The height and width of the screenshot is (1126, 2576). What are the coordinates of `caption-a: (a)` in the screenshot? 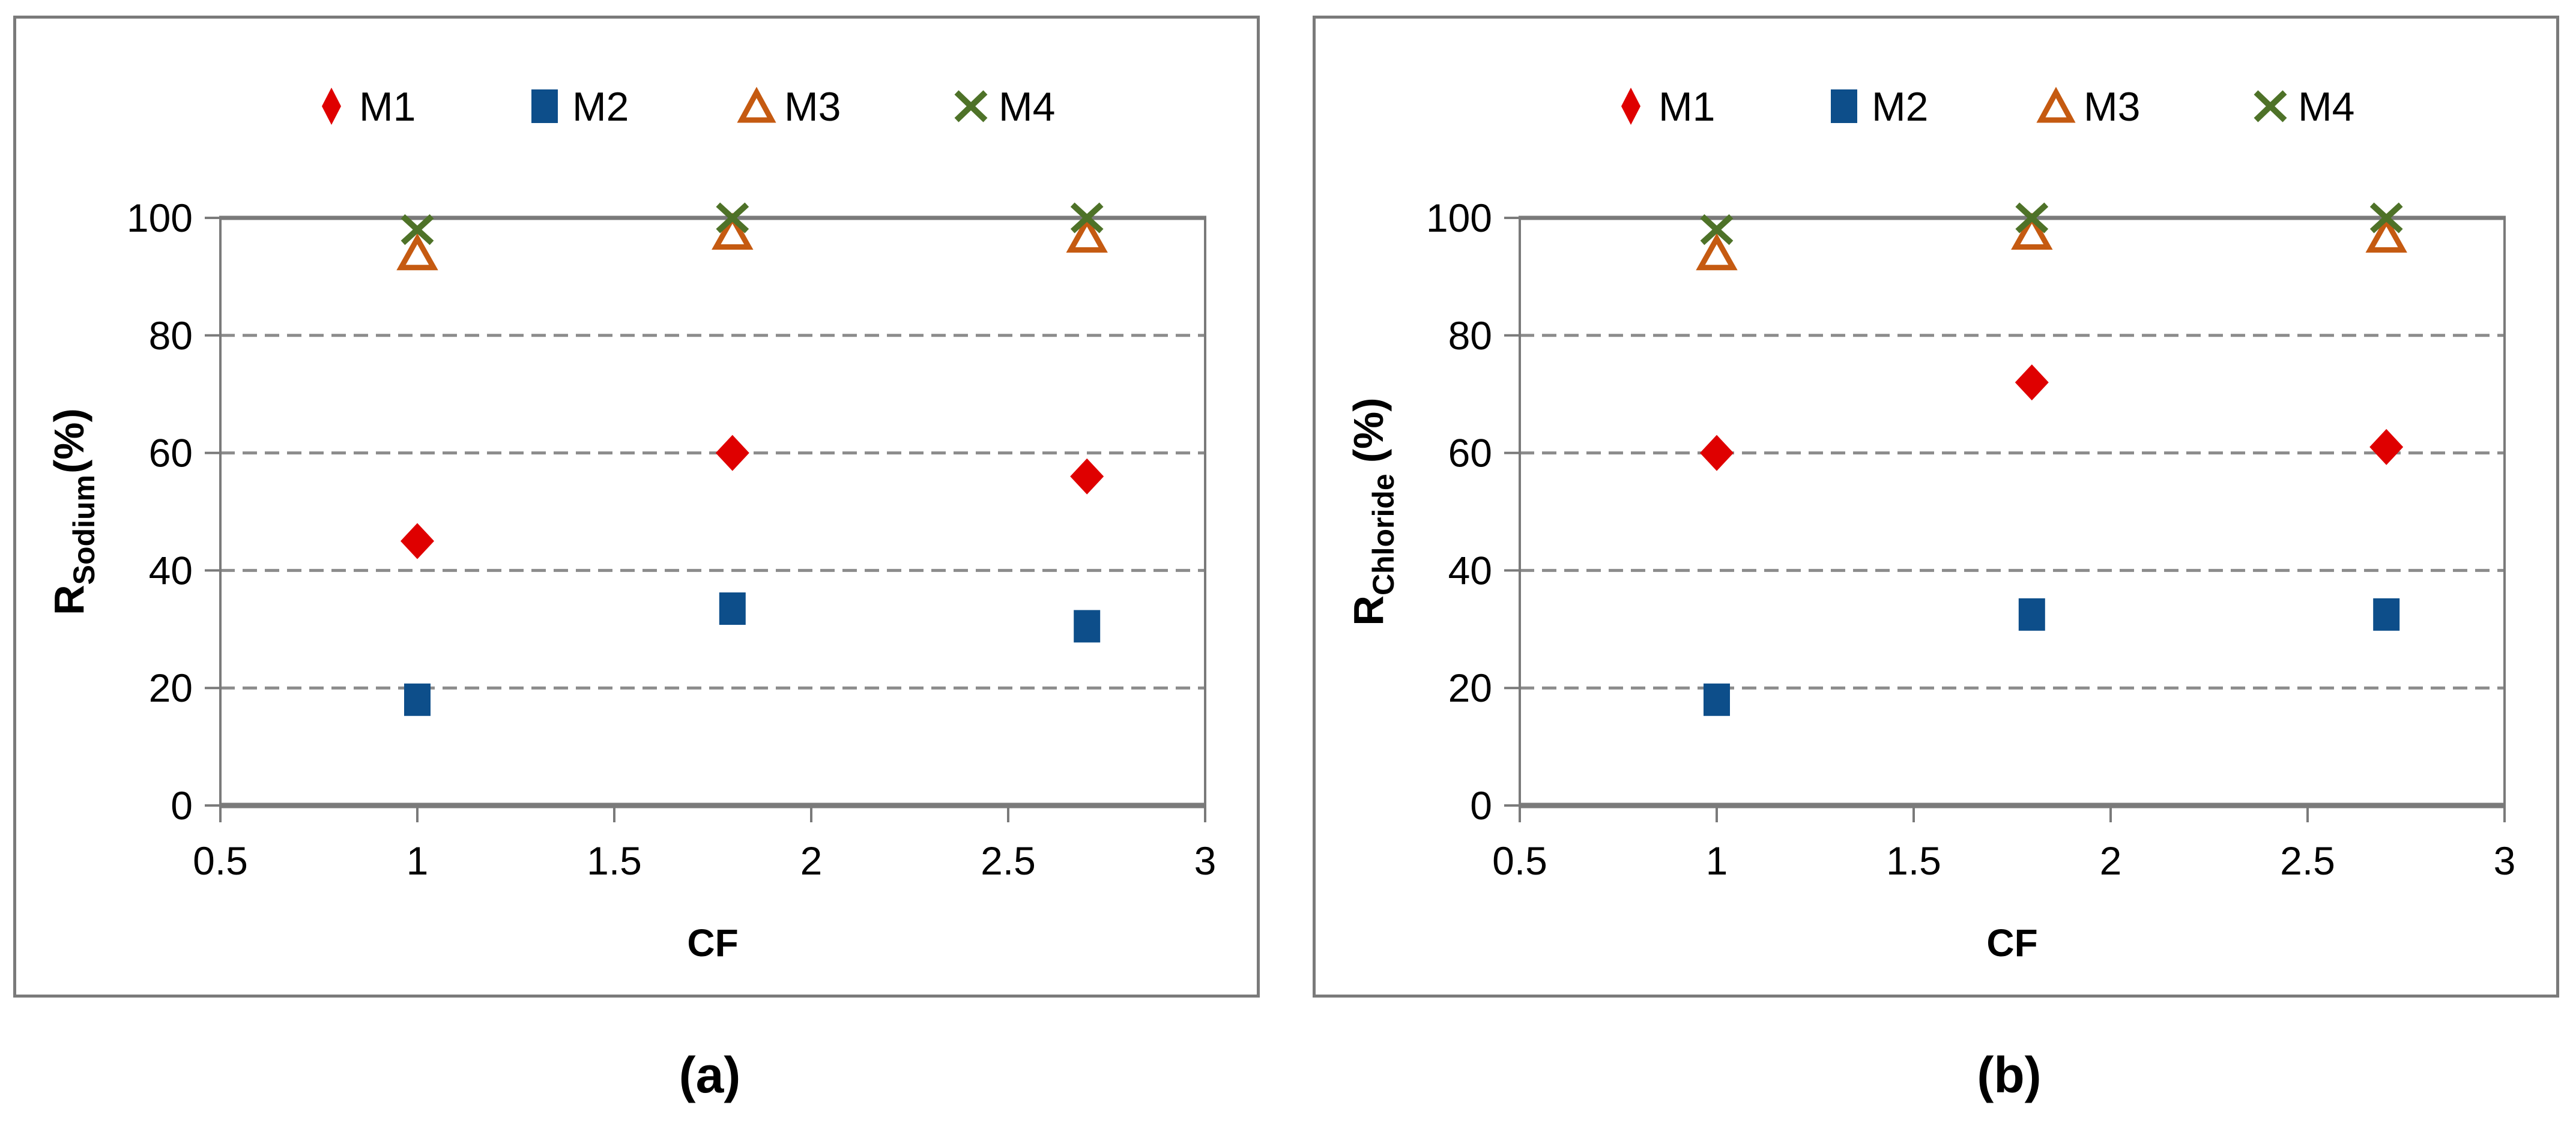 It's located at (710, 1074).